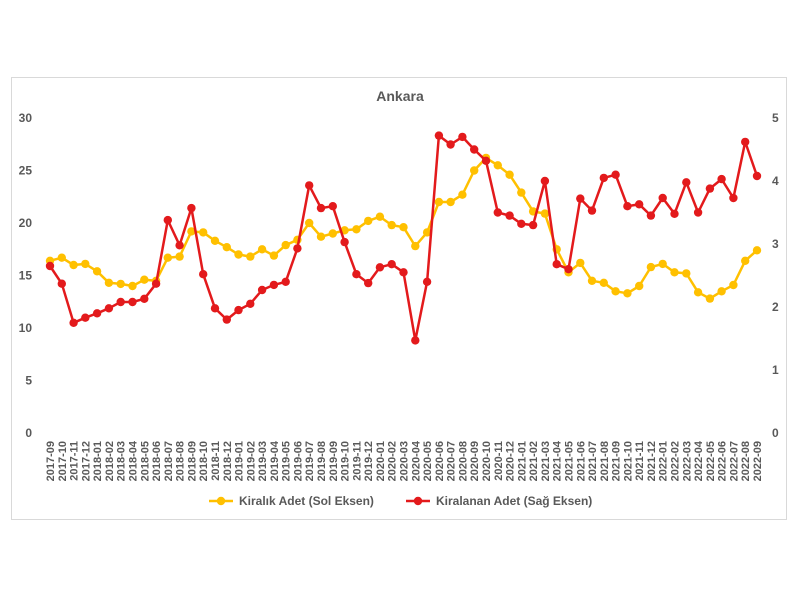 The height and width of the screenshot is (600, 800). Describe the element at coordinates (775, 244) in the screenshot. I see `right-tick-label: 3` at that location.